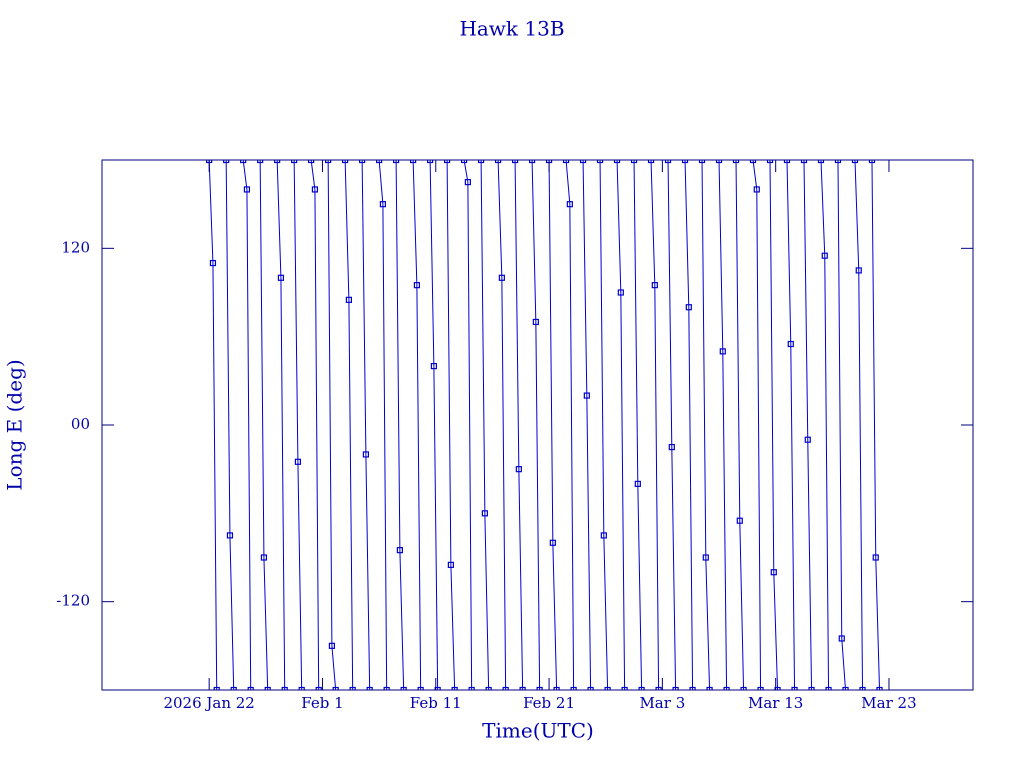 The width and height of the screenshot is (1024, 768). I want to click on x-tick-label: Mar 13, so click(775, 703).